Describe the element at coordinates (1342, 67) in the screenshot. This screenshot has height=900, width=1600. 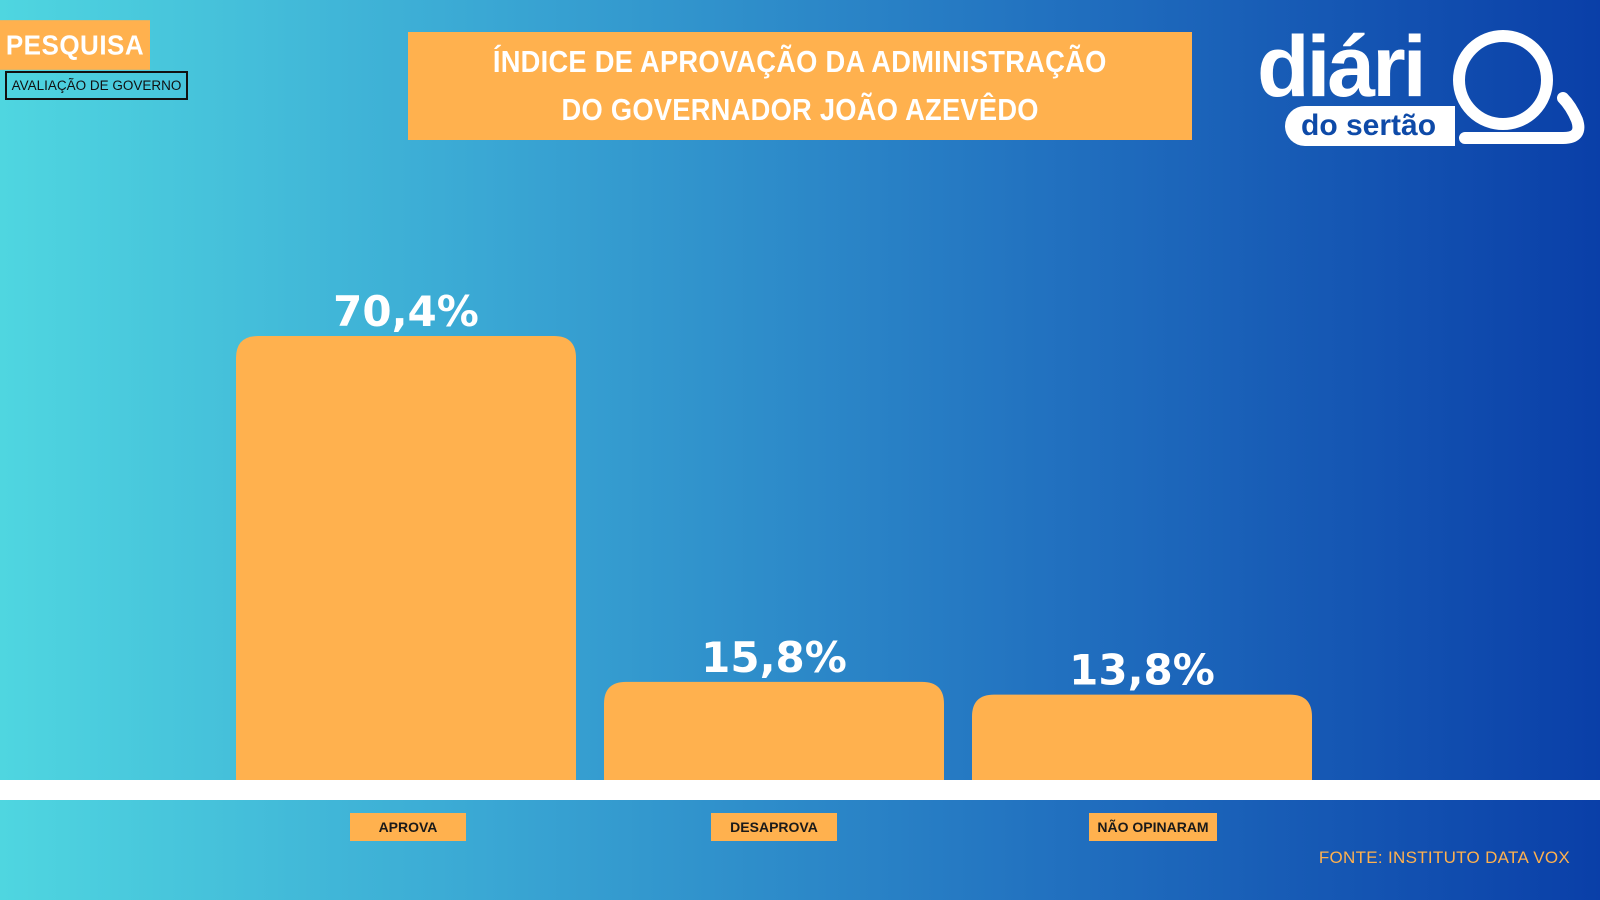
I see `brand-logo-top-text: diári` at that location.